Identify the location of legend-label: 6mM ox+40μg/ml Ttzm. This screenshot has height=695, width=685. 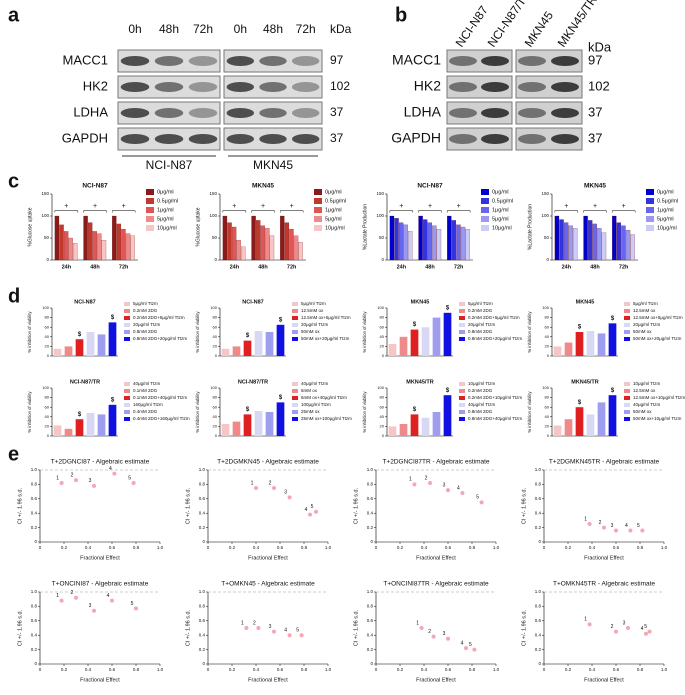
(324, 397).